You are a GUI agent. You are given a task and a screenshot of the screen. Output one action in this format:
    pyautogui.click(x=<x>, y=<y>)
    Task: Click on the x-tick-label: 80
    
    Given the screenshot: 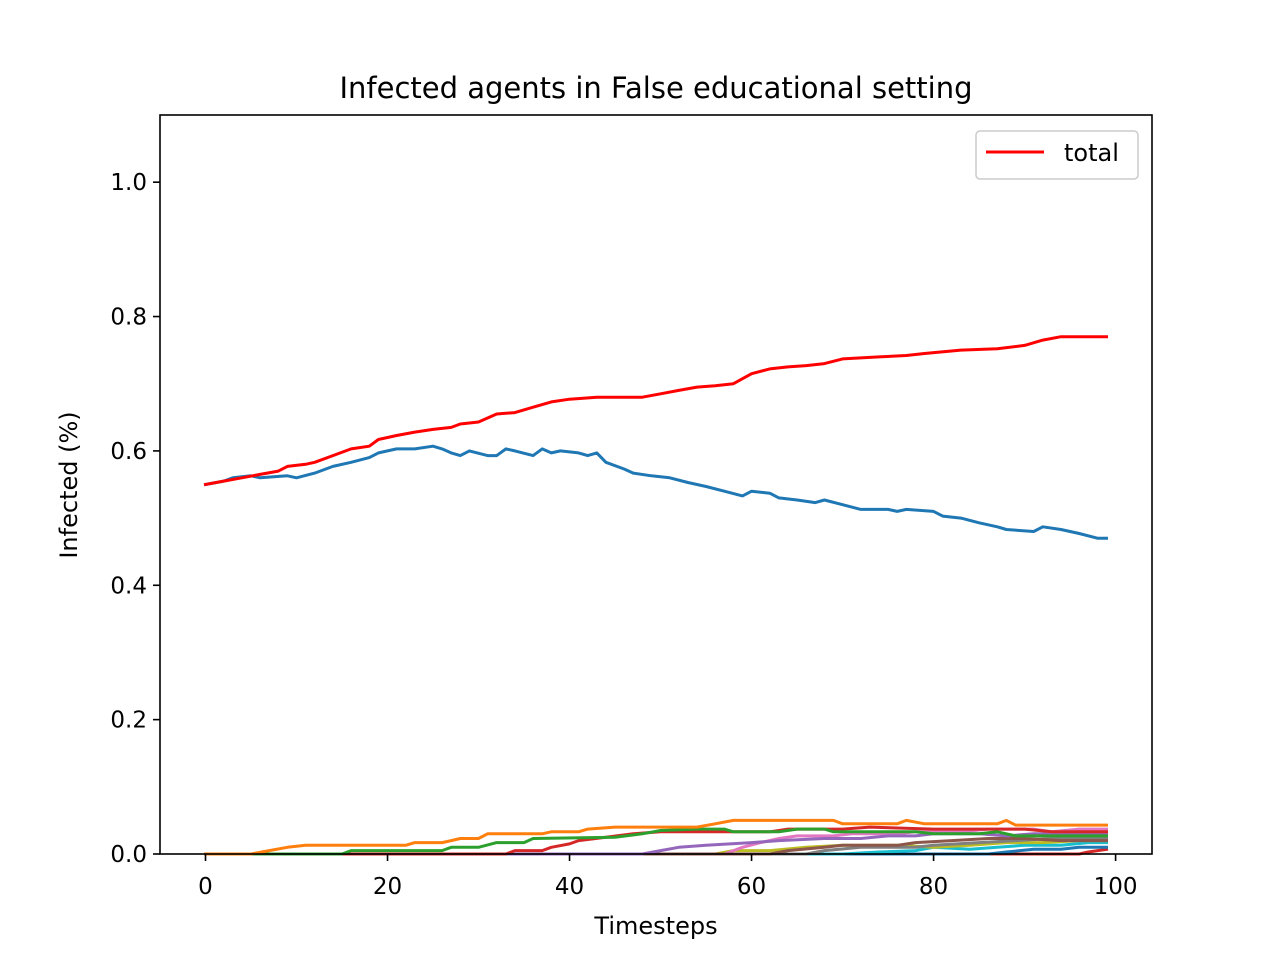 What is the action you would take?
    pyautogui.click(x=933, y=887)
    